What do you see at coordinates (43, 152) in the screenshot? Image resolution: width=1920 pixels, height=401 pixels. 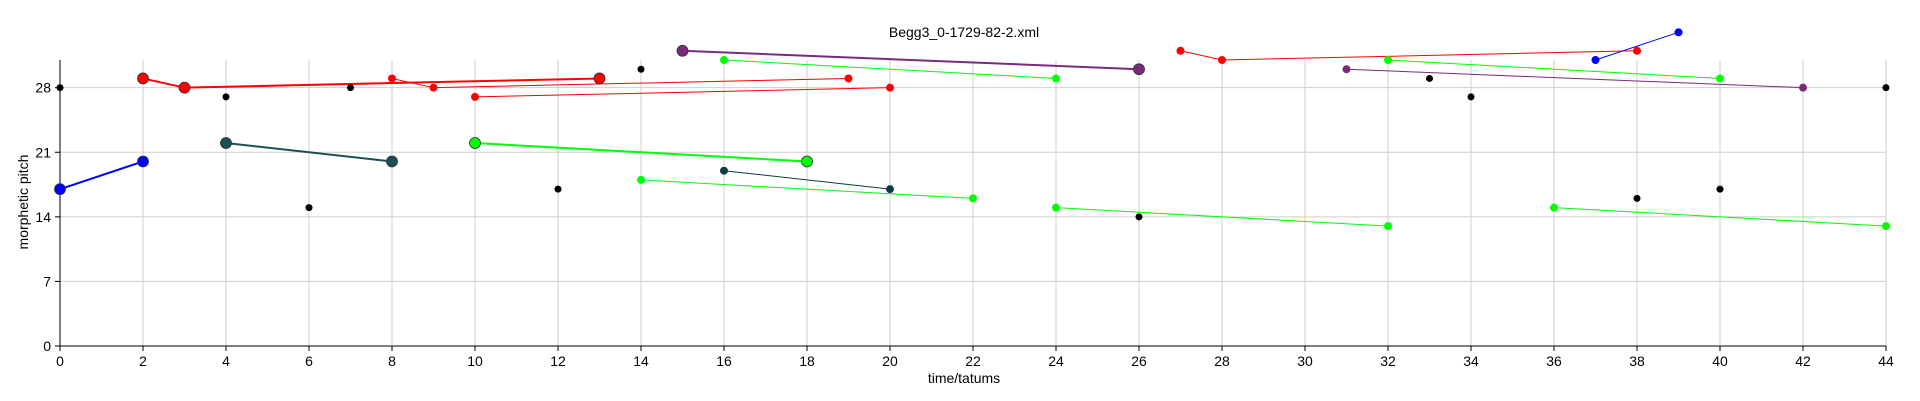 I see `y-tick-label: 21` at bounding box center [43, 152].